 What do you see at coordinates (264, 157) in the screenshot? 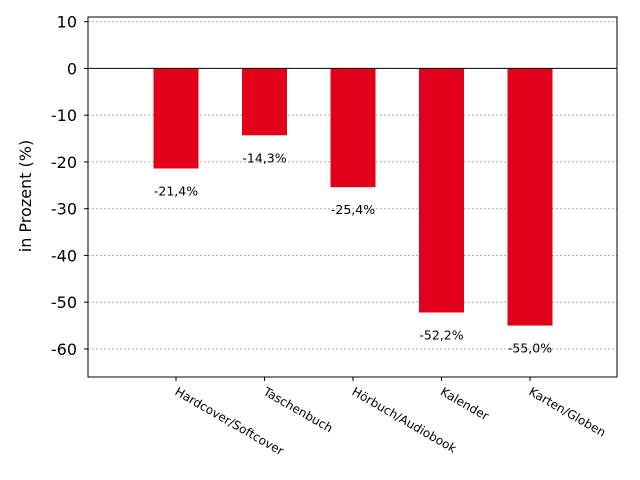
I see `data-label: -14,3%` at bounding box center [264, 157].